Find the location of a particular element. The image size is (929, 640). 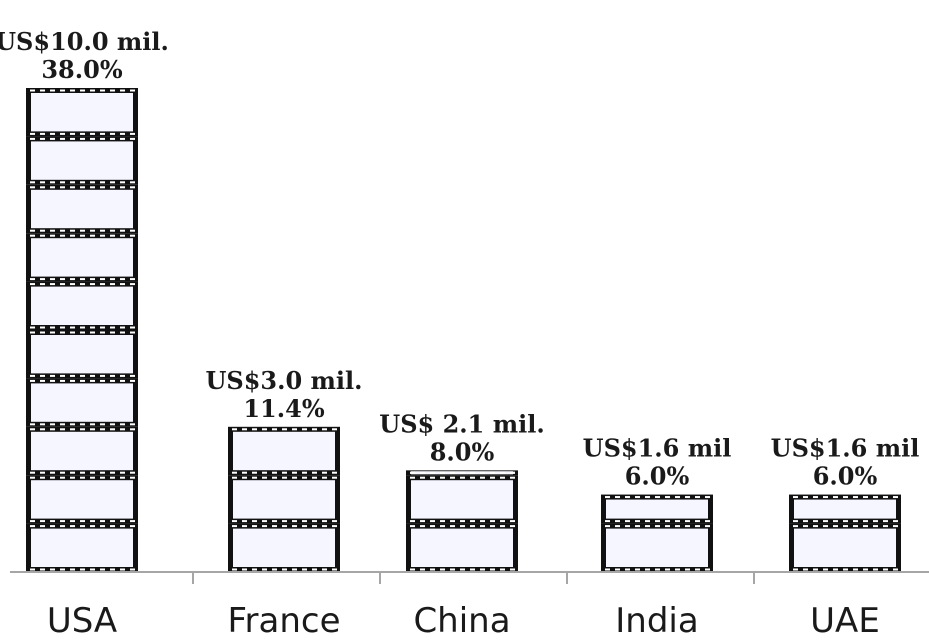

category-label: France is located at coordinates (283, 620).